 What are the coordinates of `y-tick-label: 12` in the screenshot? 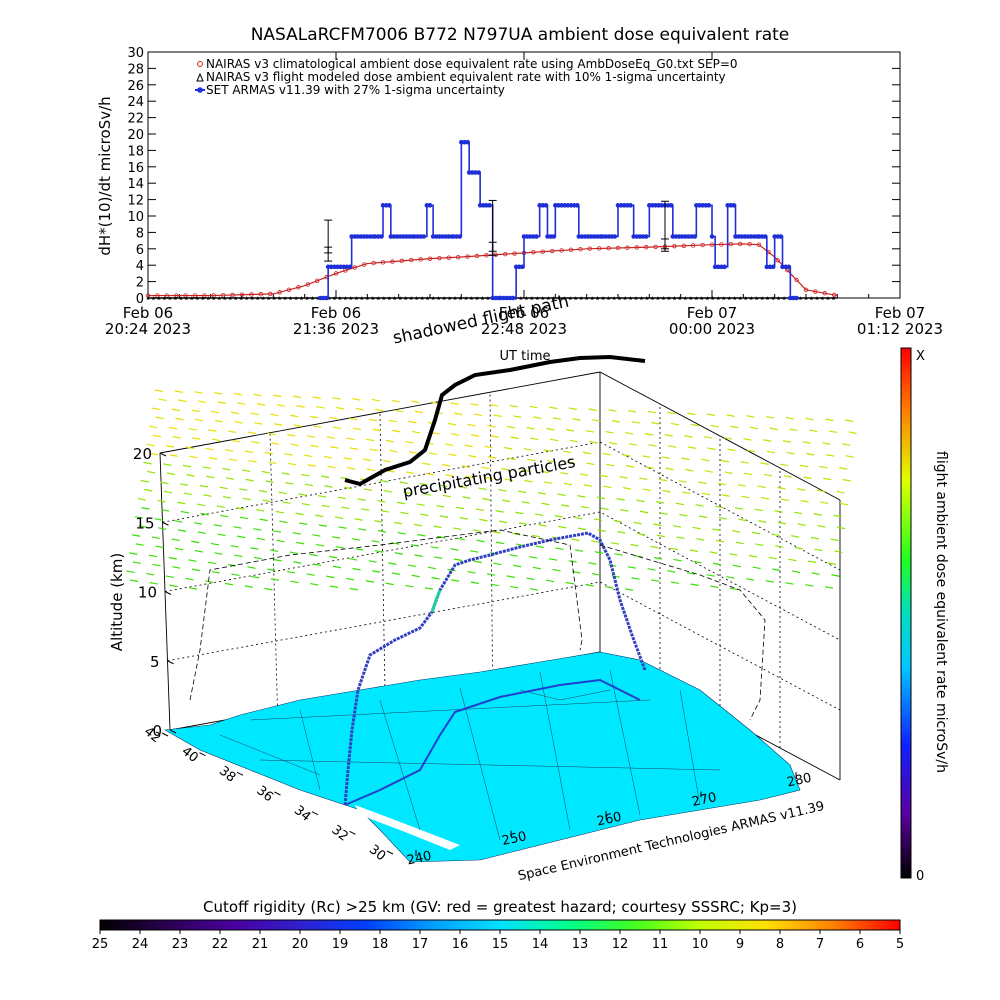 It's located at (135, 201).